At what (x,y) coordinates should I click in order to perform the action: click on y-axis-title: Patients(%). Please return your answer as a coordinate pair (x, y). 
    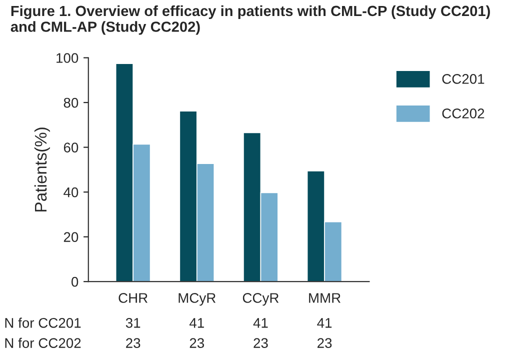
    Looking at the image, I should click on (42, 170).